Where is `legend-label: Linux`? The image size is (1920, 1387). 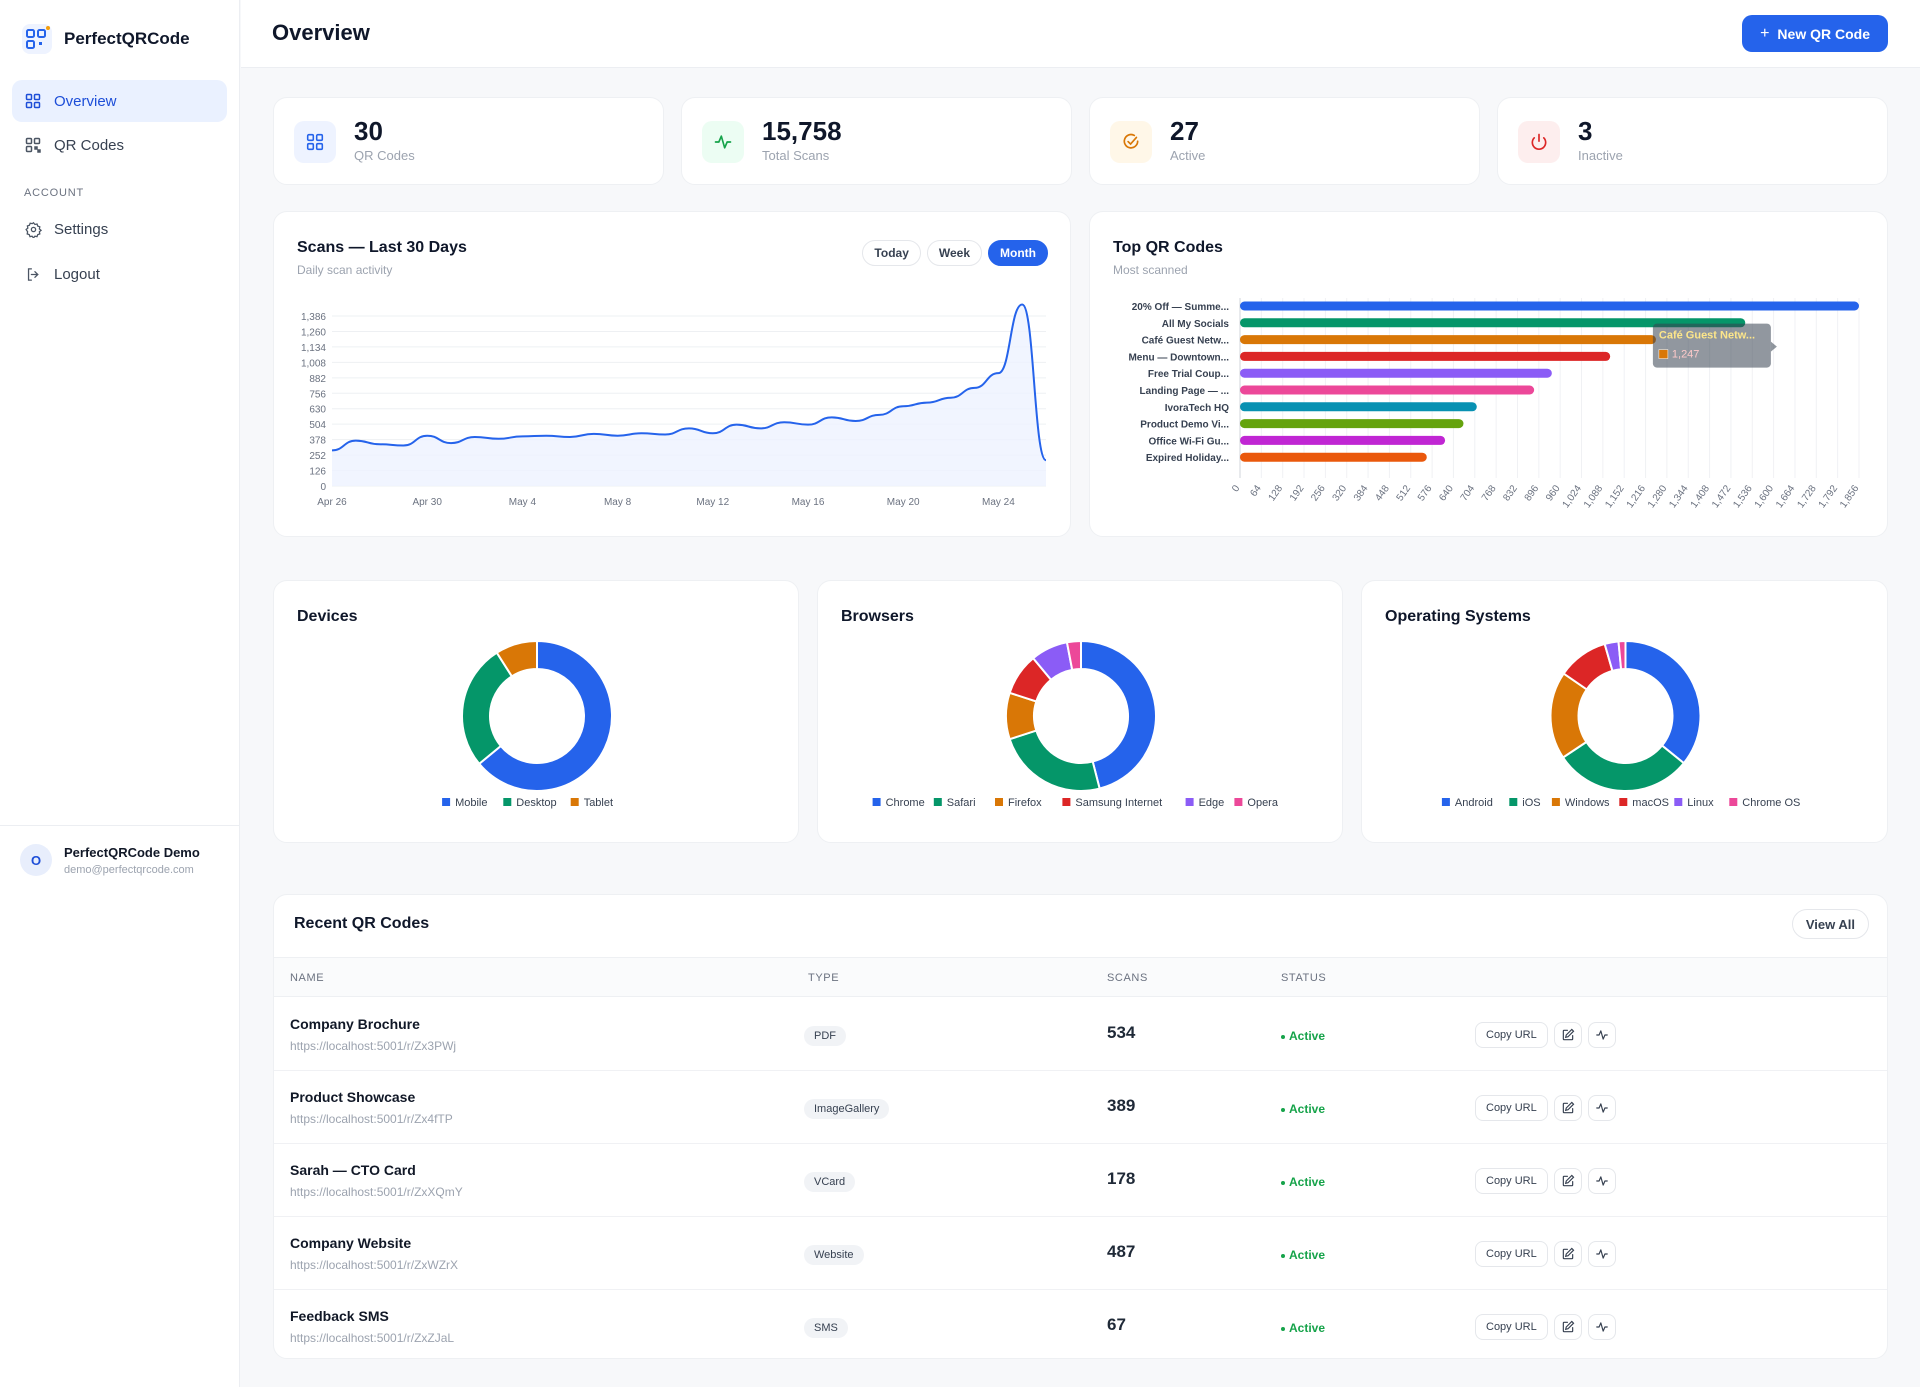 legend-label: Linux is located at coordinates (1700, 803).